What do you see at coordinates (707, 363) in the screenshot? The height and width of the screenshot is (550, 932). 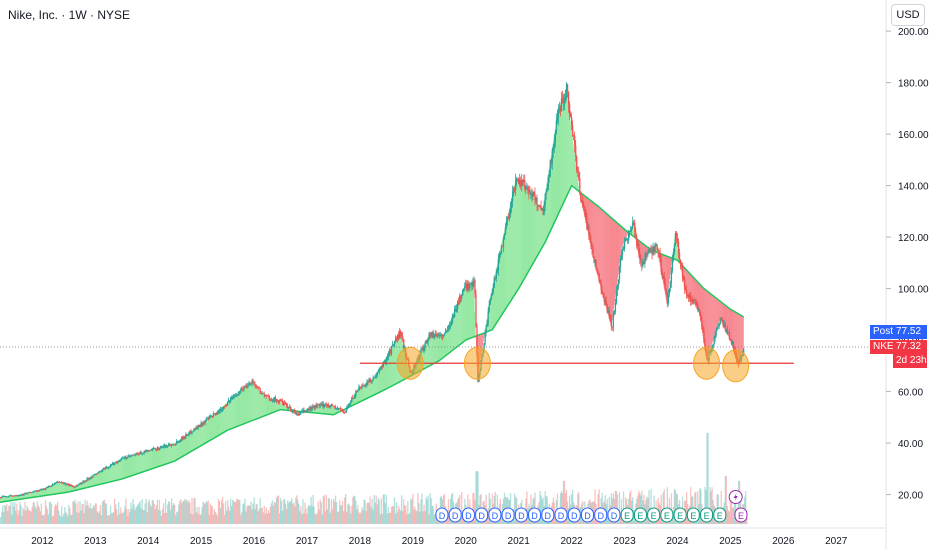 I see `highlight-circle` at bounding box center [707, 363].